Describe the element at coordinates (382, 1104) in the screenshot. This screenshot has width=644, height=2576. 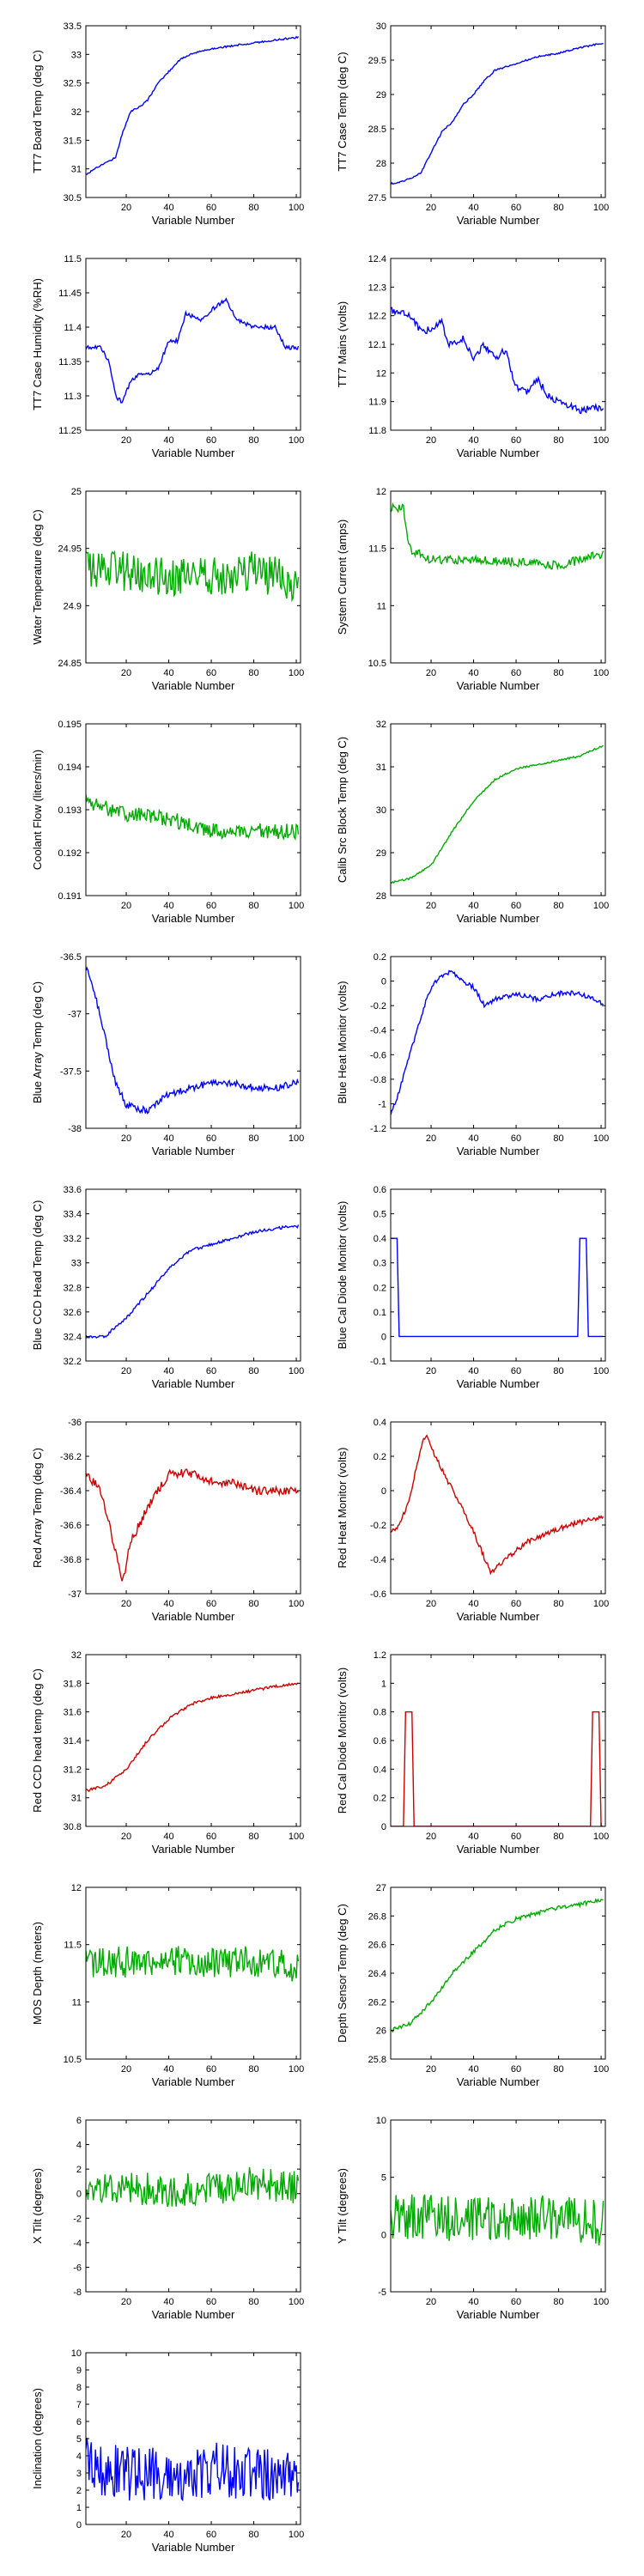
I see `y-tick-label: -1` at that location.